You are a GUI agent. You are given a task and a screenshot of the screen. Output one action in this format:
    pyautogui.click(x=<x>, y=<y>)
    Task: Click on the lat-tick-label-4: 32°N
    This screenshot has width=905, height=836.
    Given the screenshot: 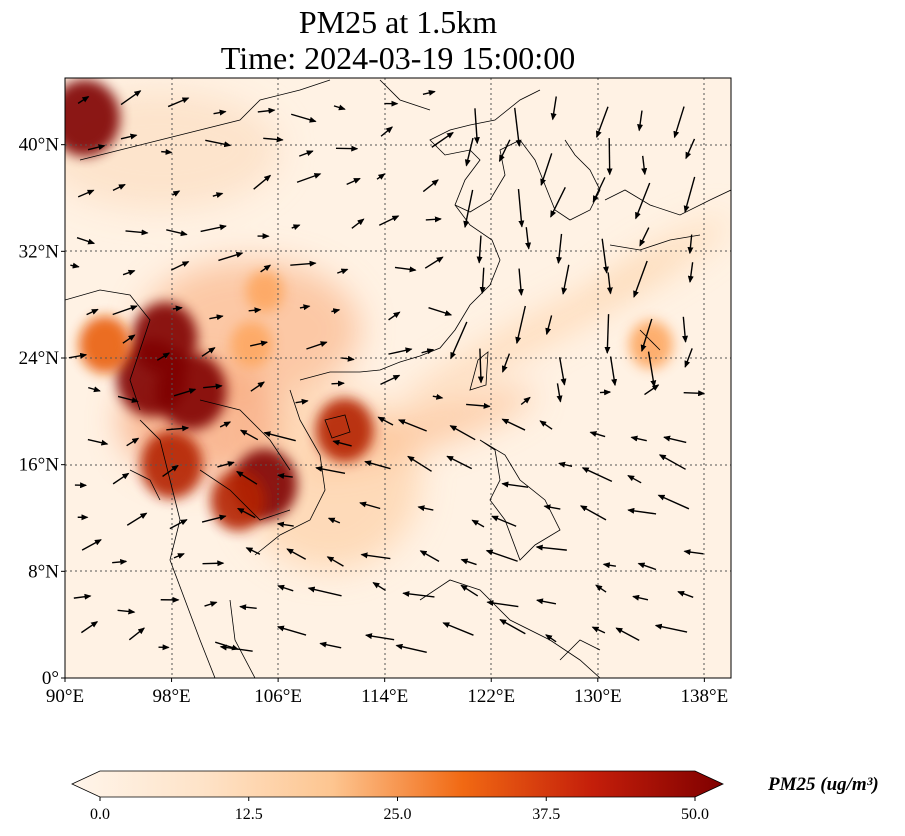 What is the action you would take?
    pyautogui.click(x=39, y=251)
    